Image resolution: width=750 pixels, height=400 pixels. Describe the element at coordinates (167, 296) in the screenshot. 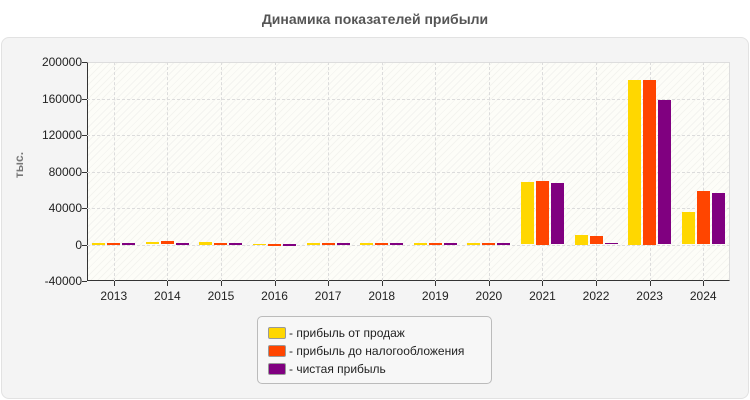

I see `x-tick-label: 2014` at that location.